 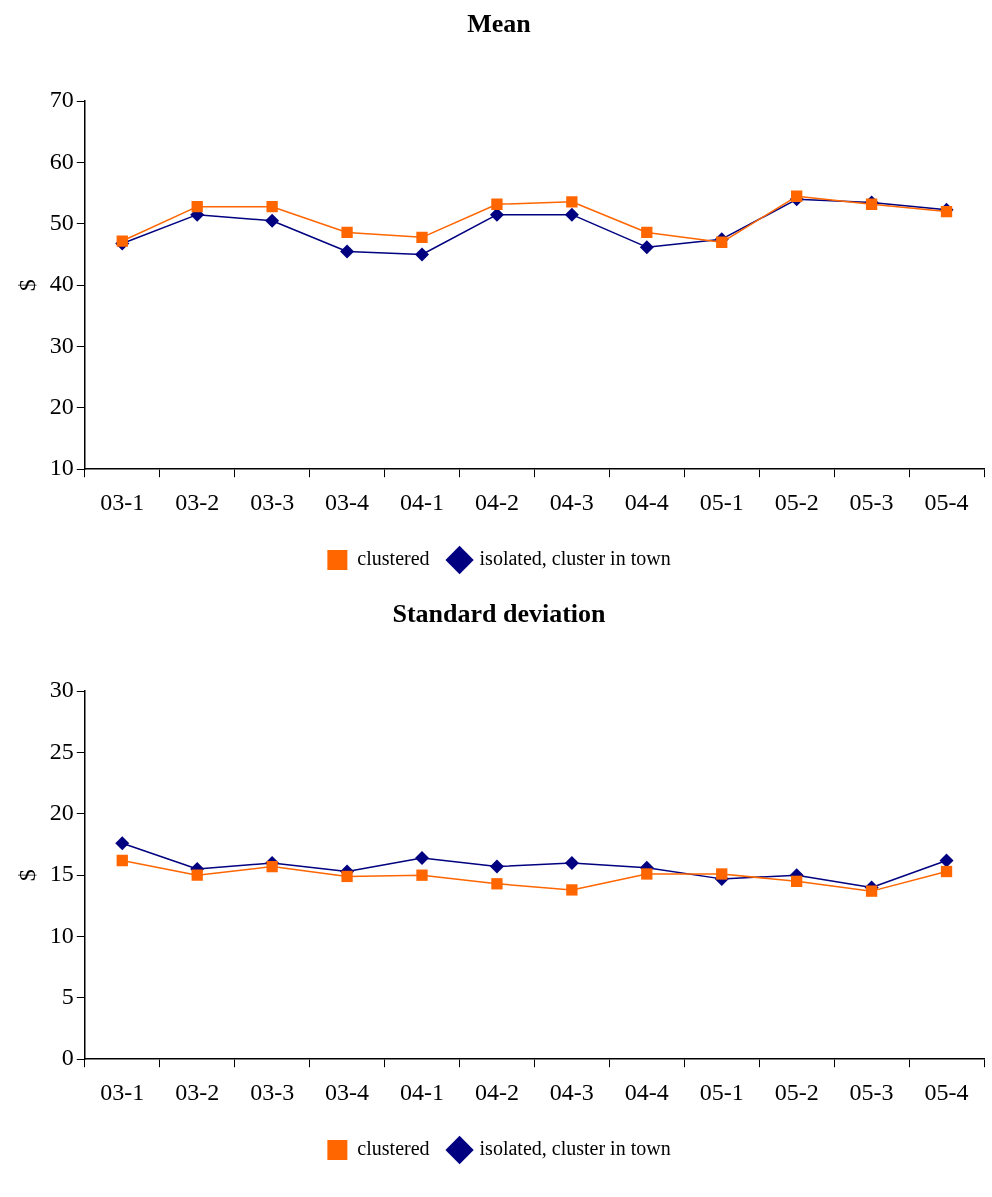 I want to click on y-tick-label: 60, so click(x=61, y=160).